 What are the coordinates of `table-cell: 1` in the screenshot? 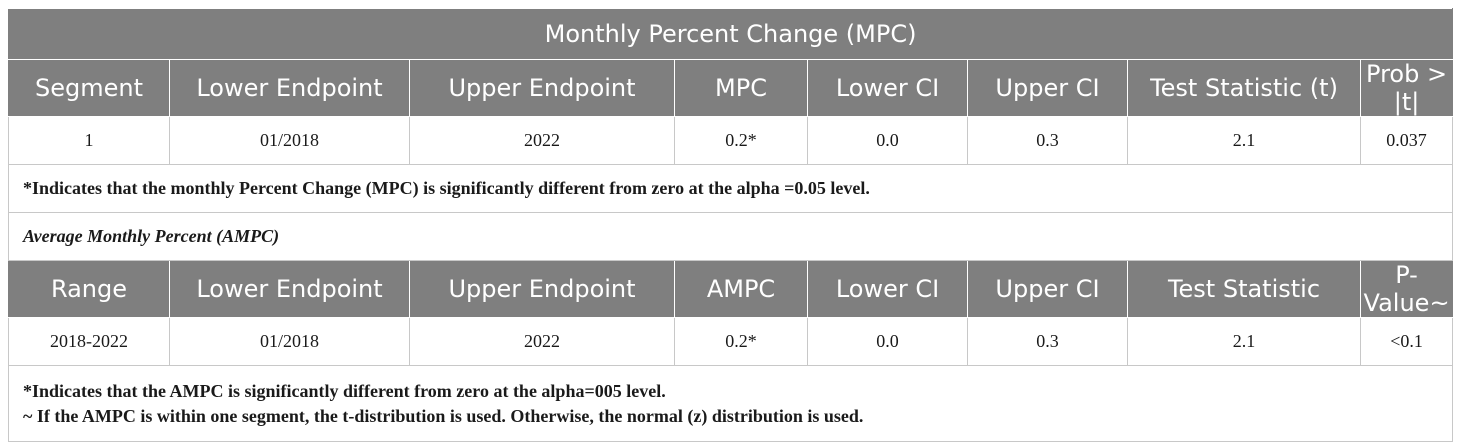 It's located at (89, 140).